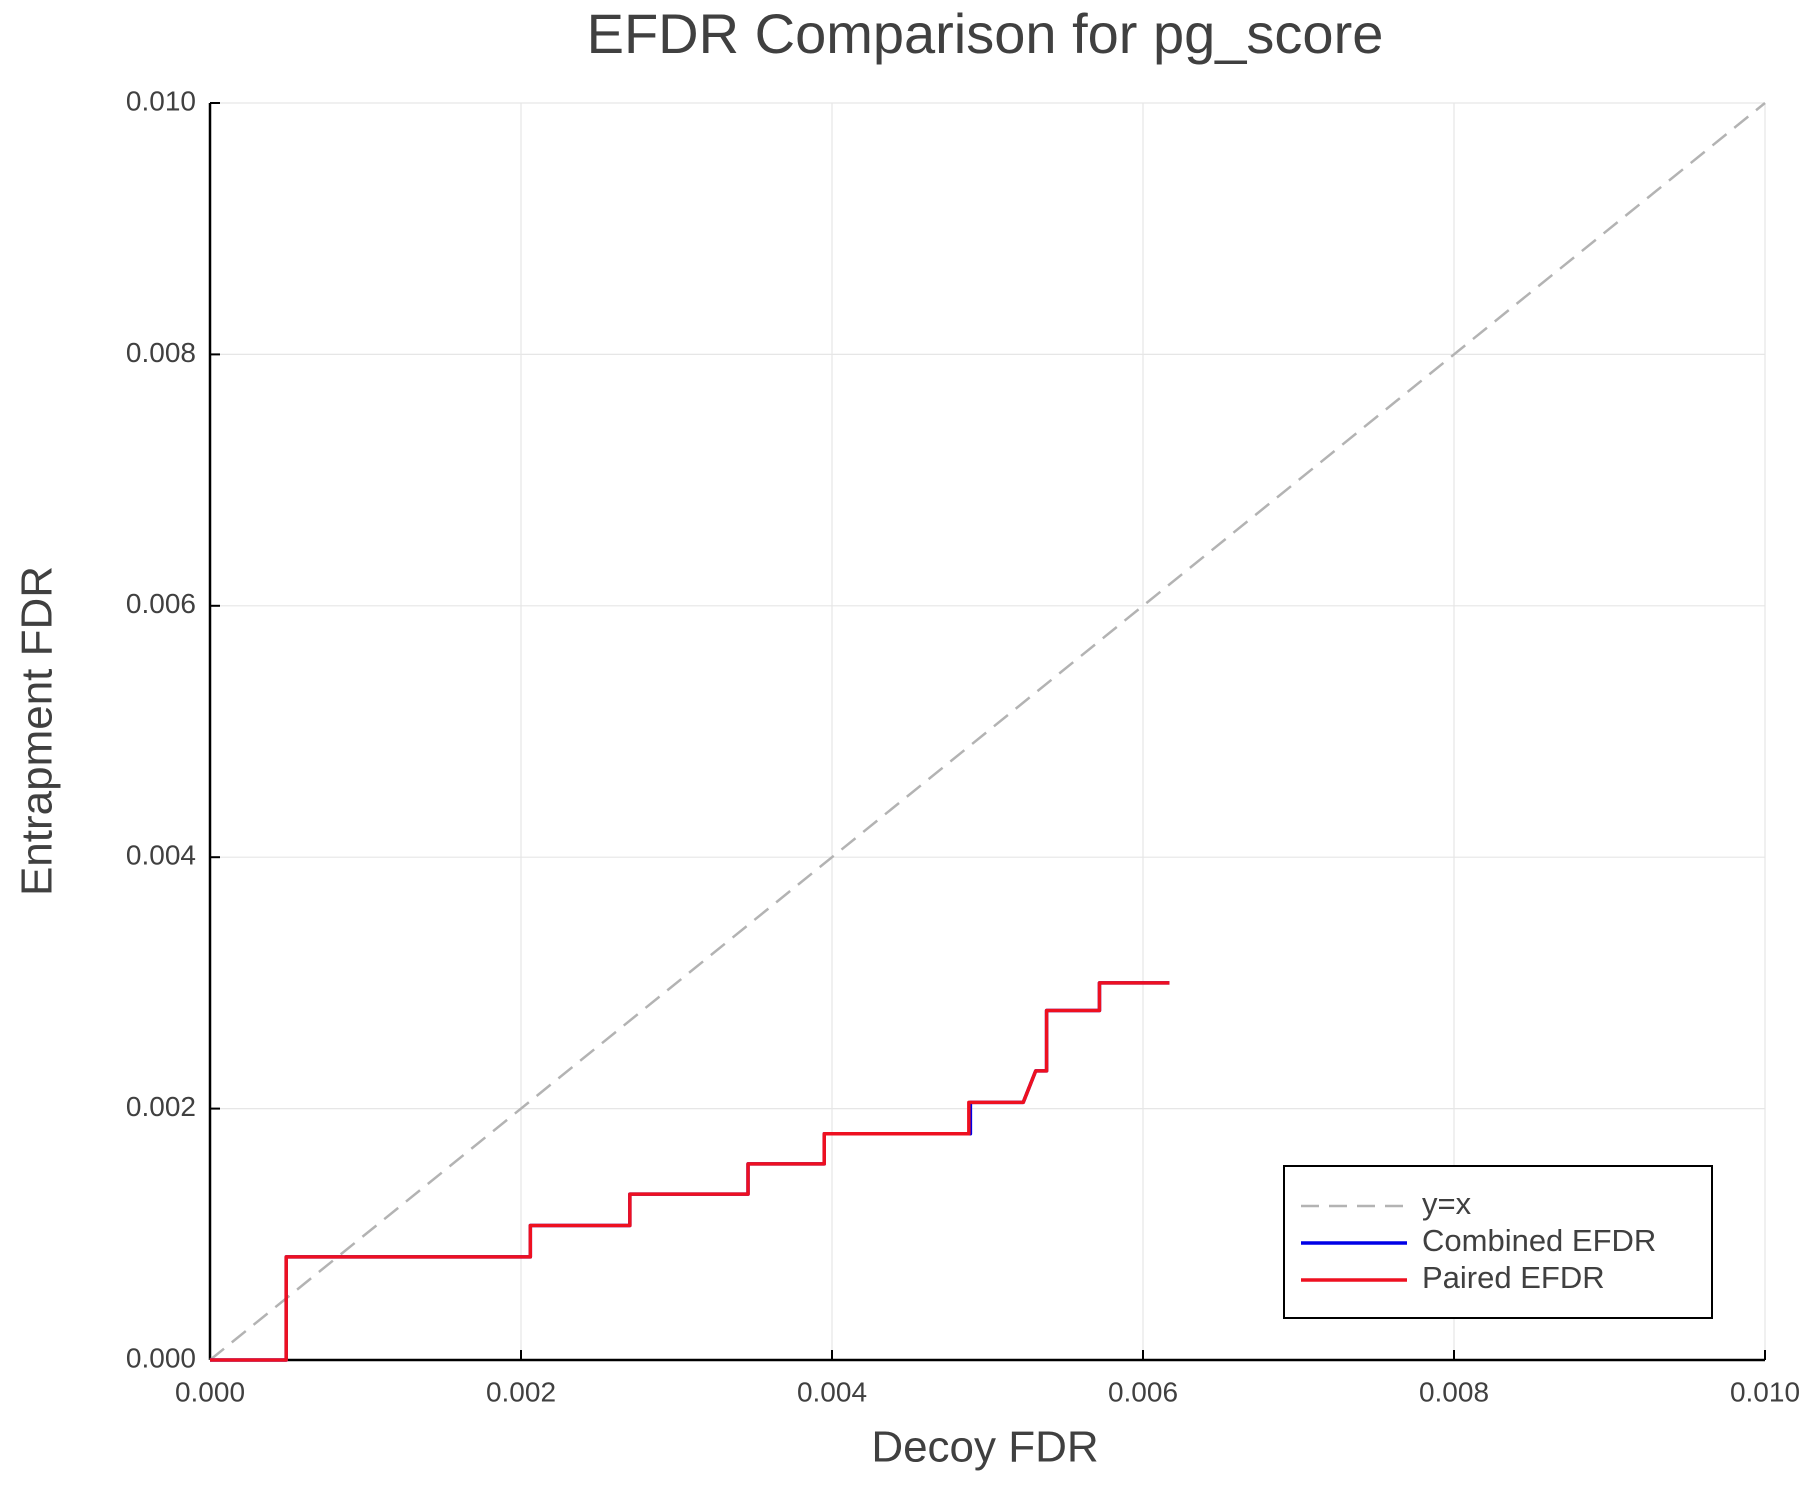  I want to click on x-tick-label: 0.006, so click(1143, 1391).